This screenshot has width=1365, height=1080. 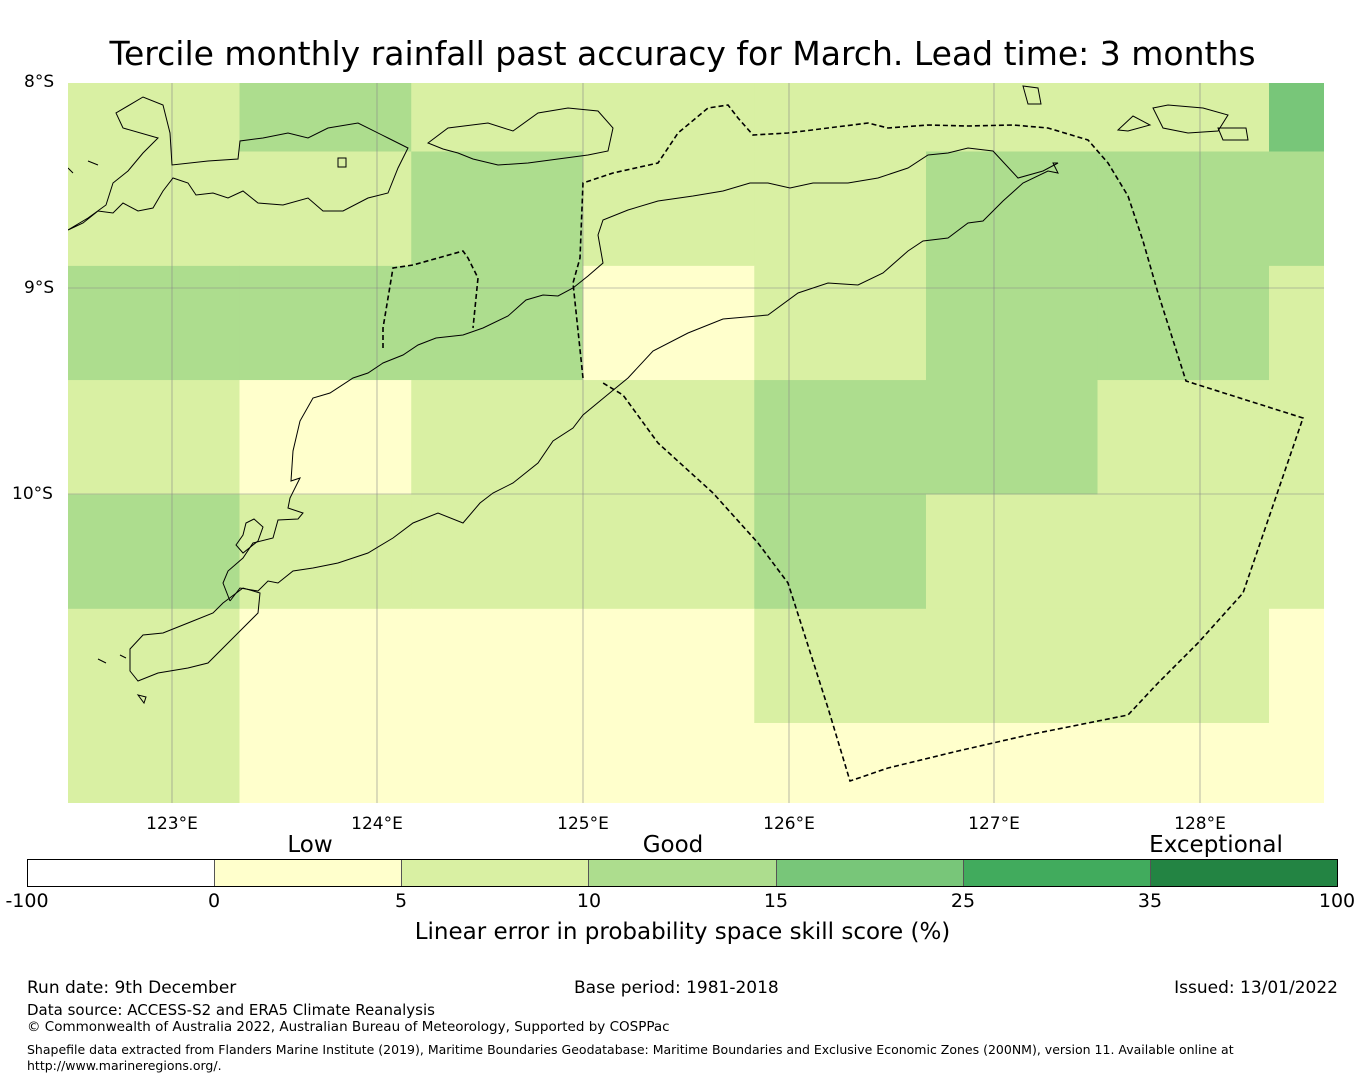 What do you see at coordinates (1216, 845) in the screenshot?
I see `category-exceptional: Exceptional` at bounding box center [1216, 845].